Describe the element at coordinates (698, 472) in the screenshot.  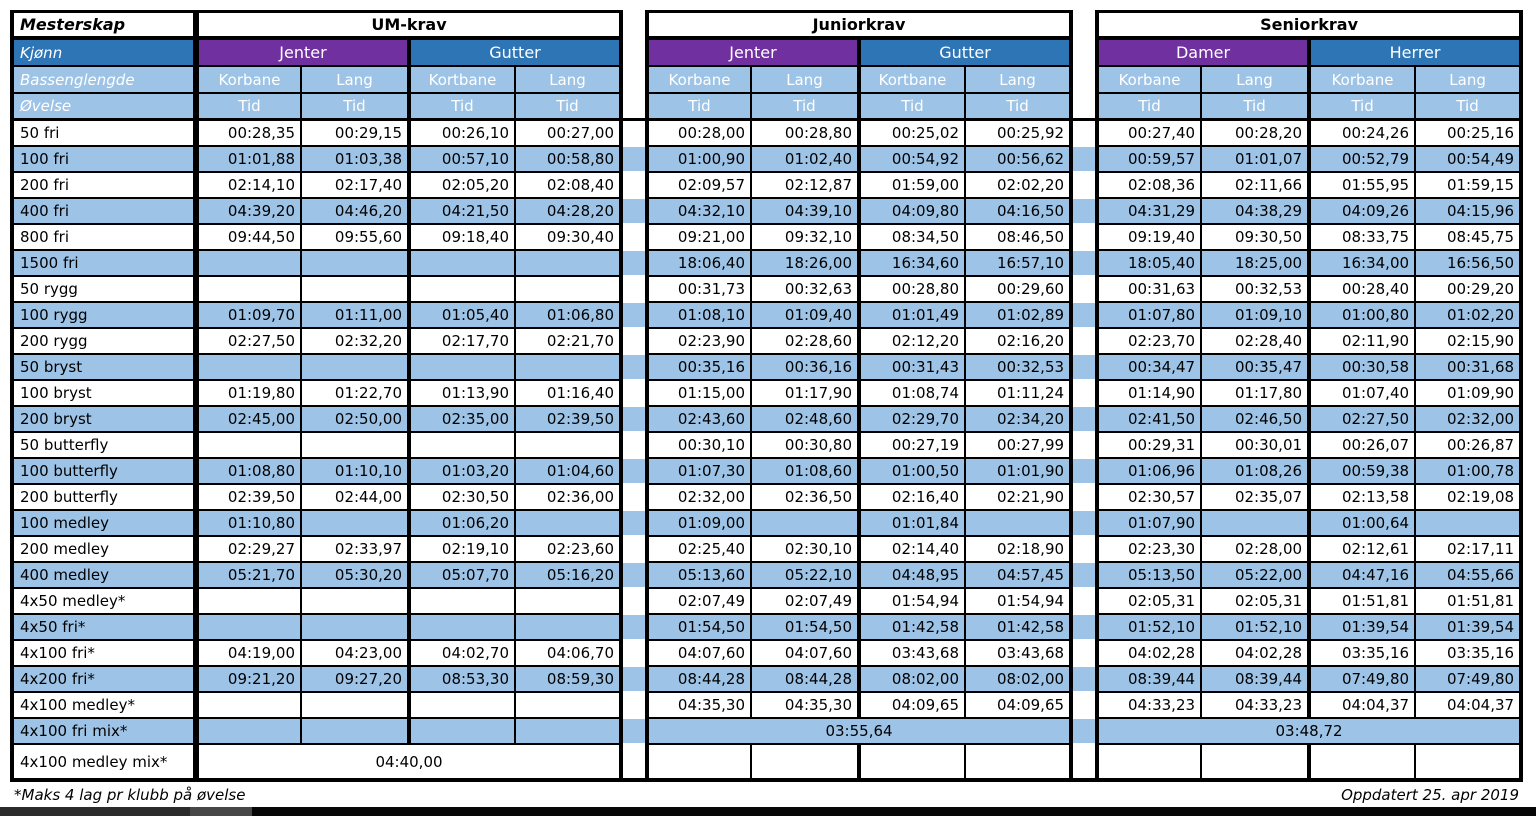
I see `time-cell: 01:07,30` at that location.